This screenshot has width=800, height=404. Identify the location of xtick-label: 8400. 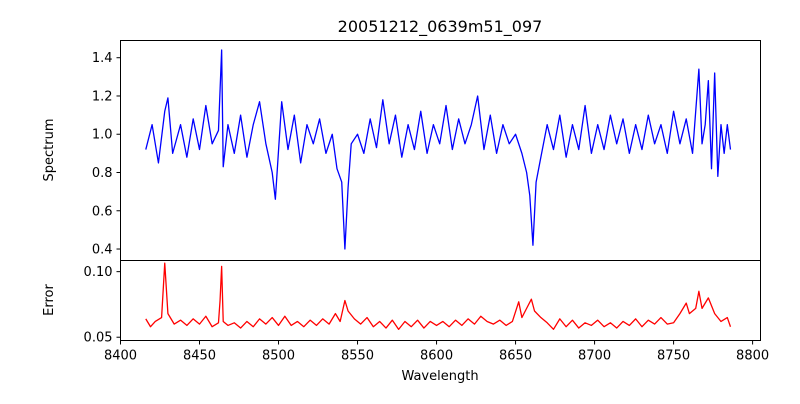
(120, 356).